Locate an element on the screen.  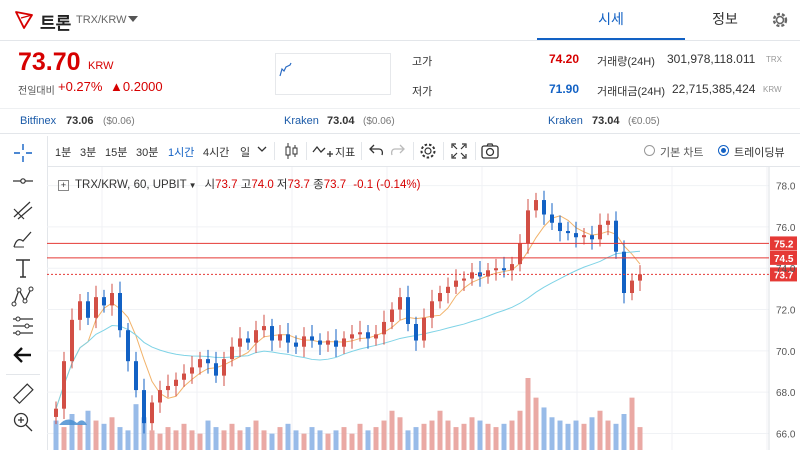
price-level-label: 74.5 is located at coordinates (784, 259).